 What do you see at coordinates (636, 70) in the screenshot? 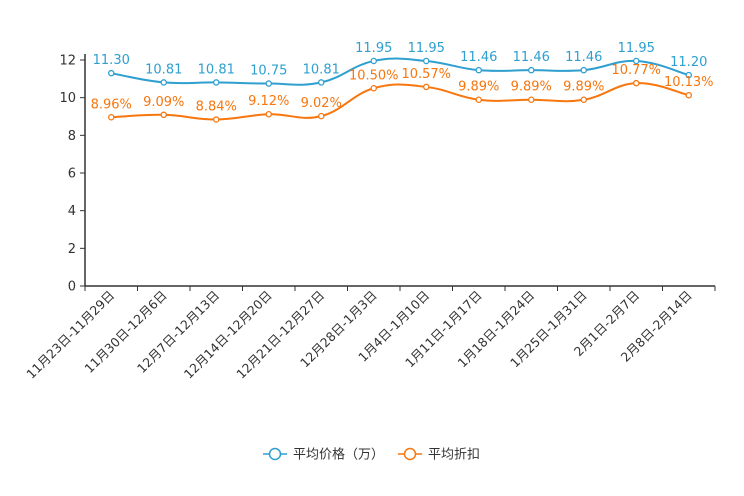
I see `data-label: 10.77%` at bounding box center [636, 70].